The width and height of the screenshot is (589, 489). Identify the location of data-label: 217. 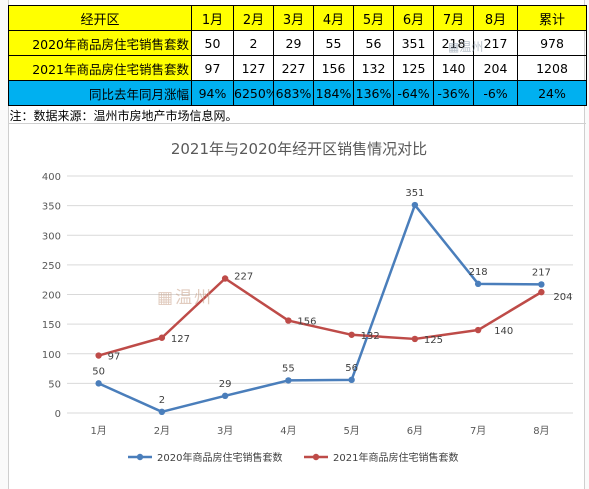
(541, 272).